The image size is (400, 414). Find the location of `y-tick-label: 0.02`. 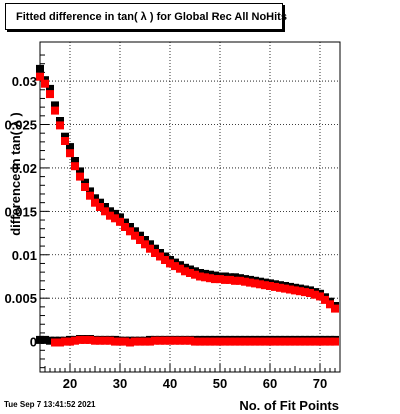

y-tick-label: 0.02 is located at coordinates (24, 168).